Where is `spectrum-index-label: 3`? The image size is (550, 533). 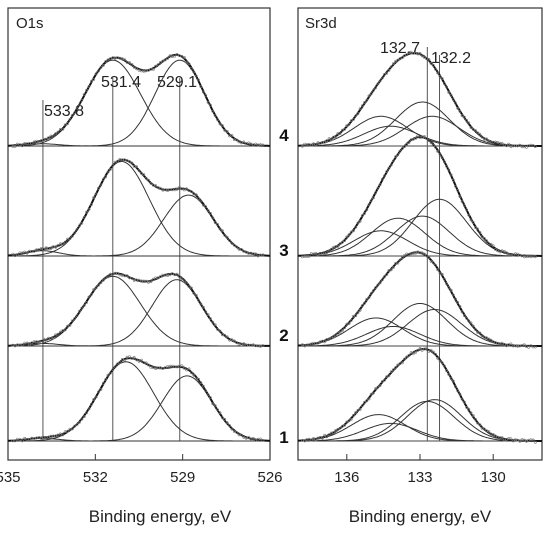
spectrum-index-label: 3 is located at coordinates (283, 250).